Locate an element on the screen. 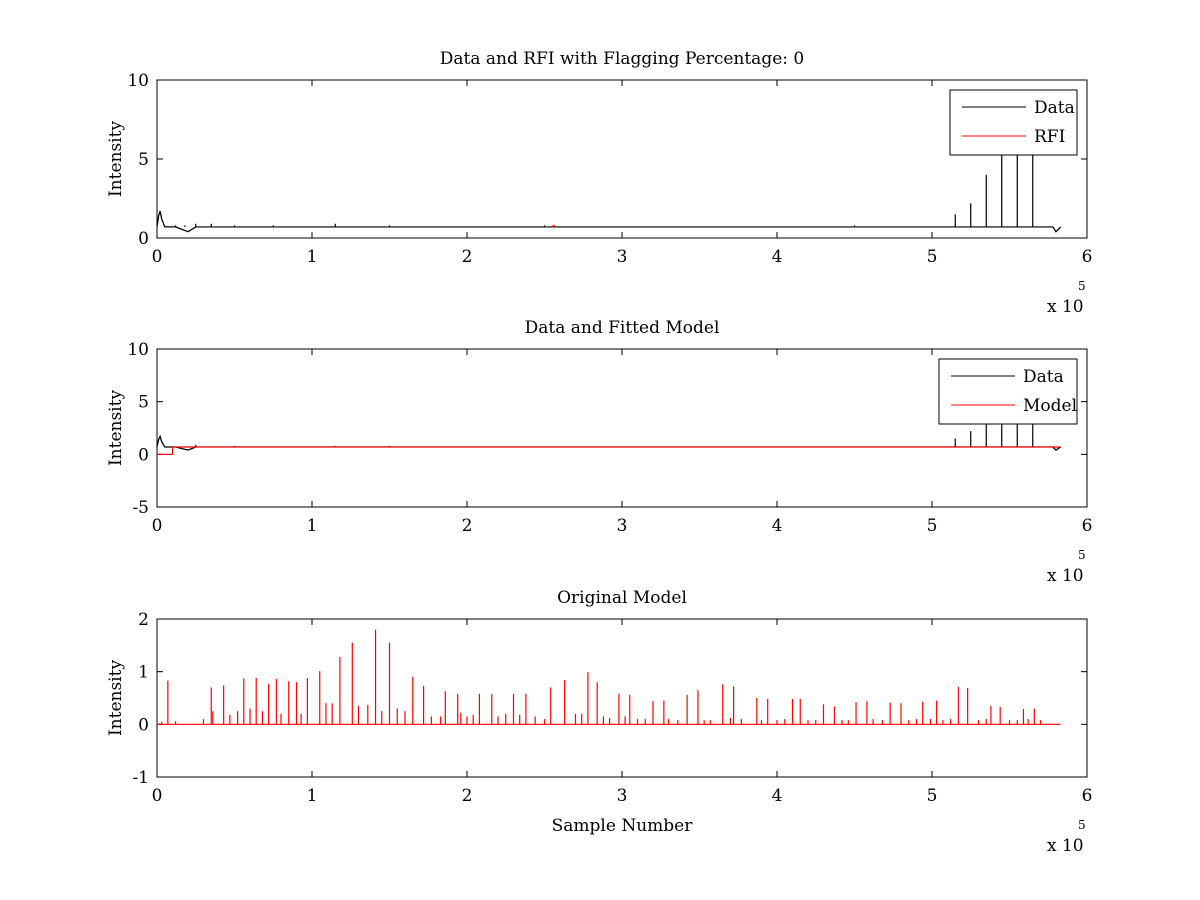 The image size is (1200, 900). x-axis-label: Sample Number is located at coordinates (623, 826).